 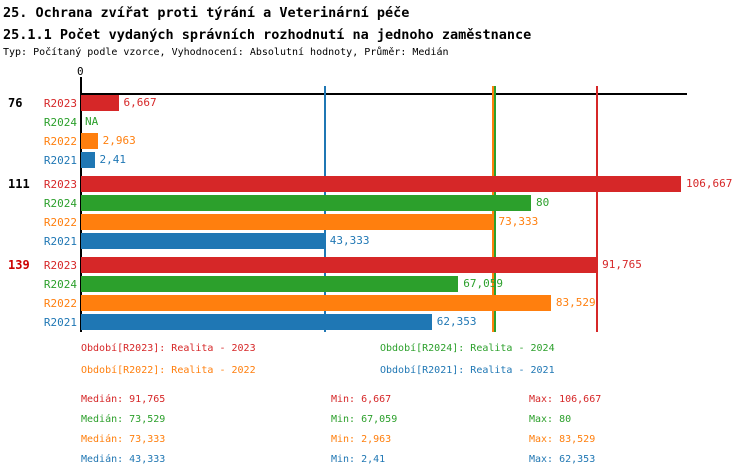 What do you see at coordinates (168, 370) in the screenshot?
I see `legend-item-R2022: Období[R2022]: Realita - 2022` at bounding box center [168, 370].